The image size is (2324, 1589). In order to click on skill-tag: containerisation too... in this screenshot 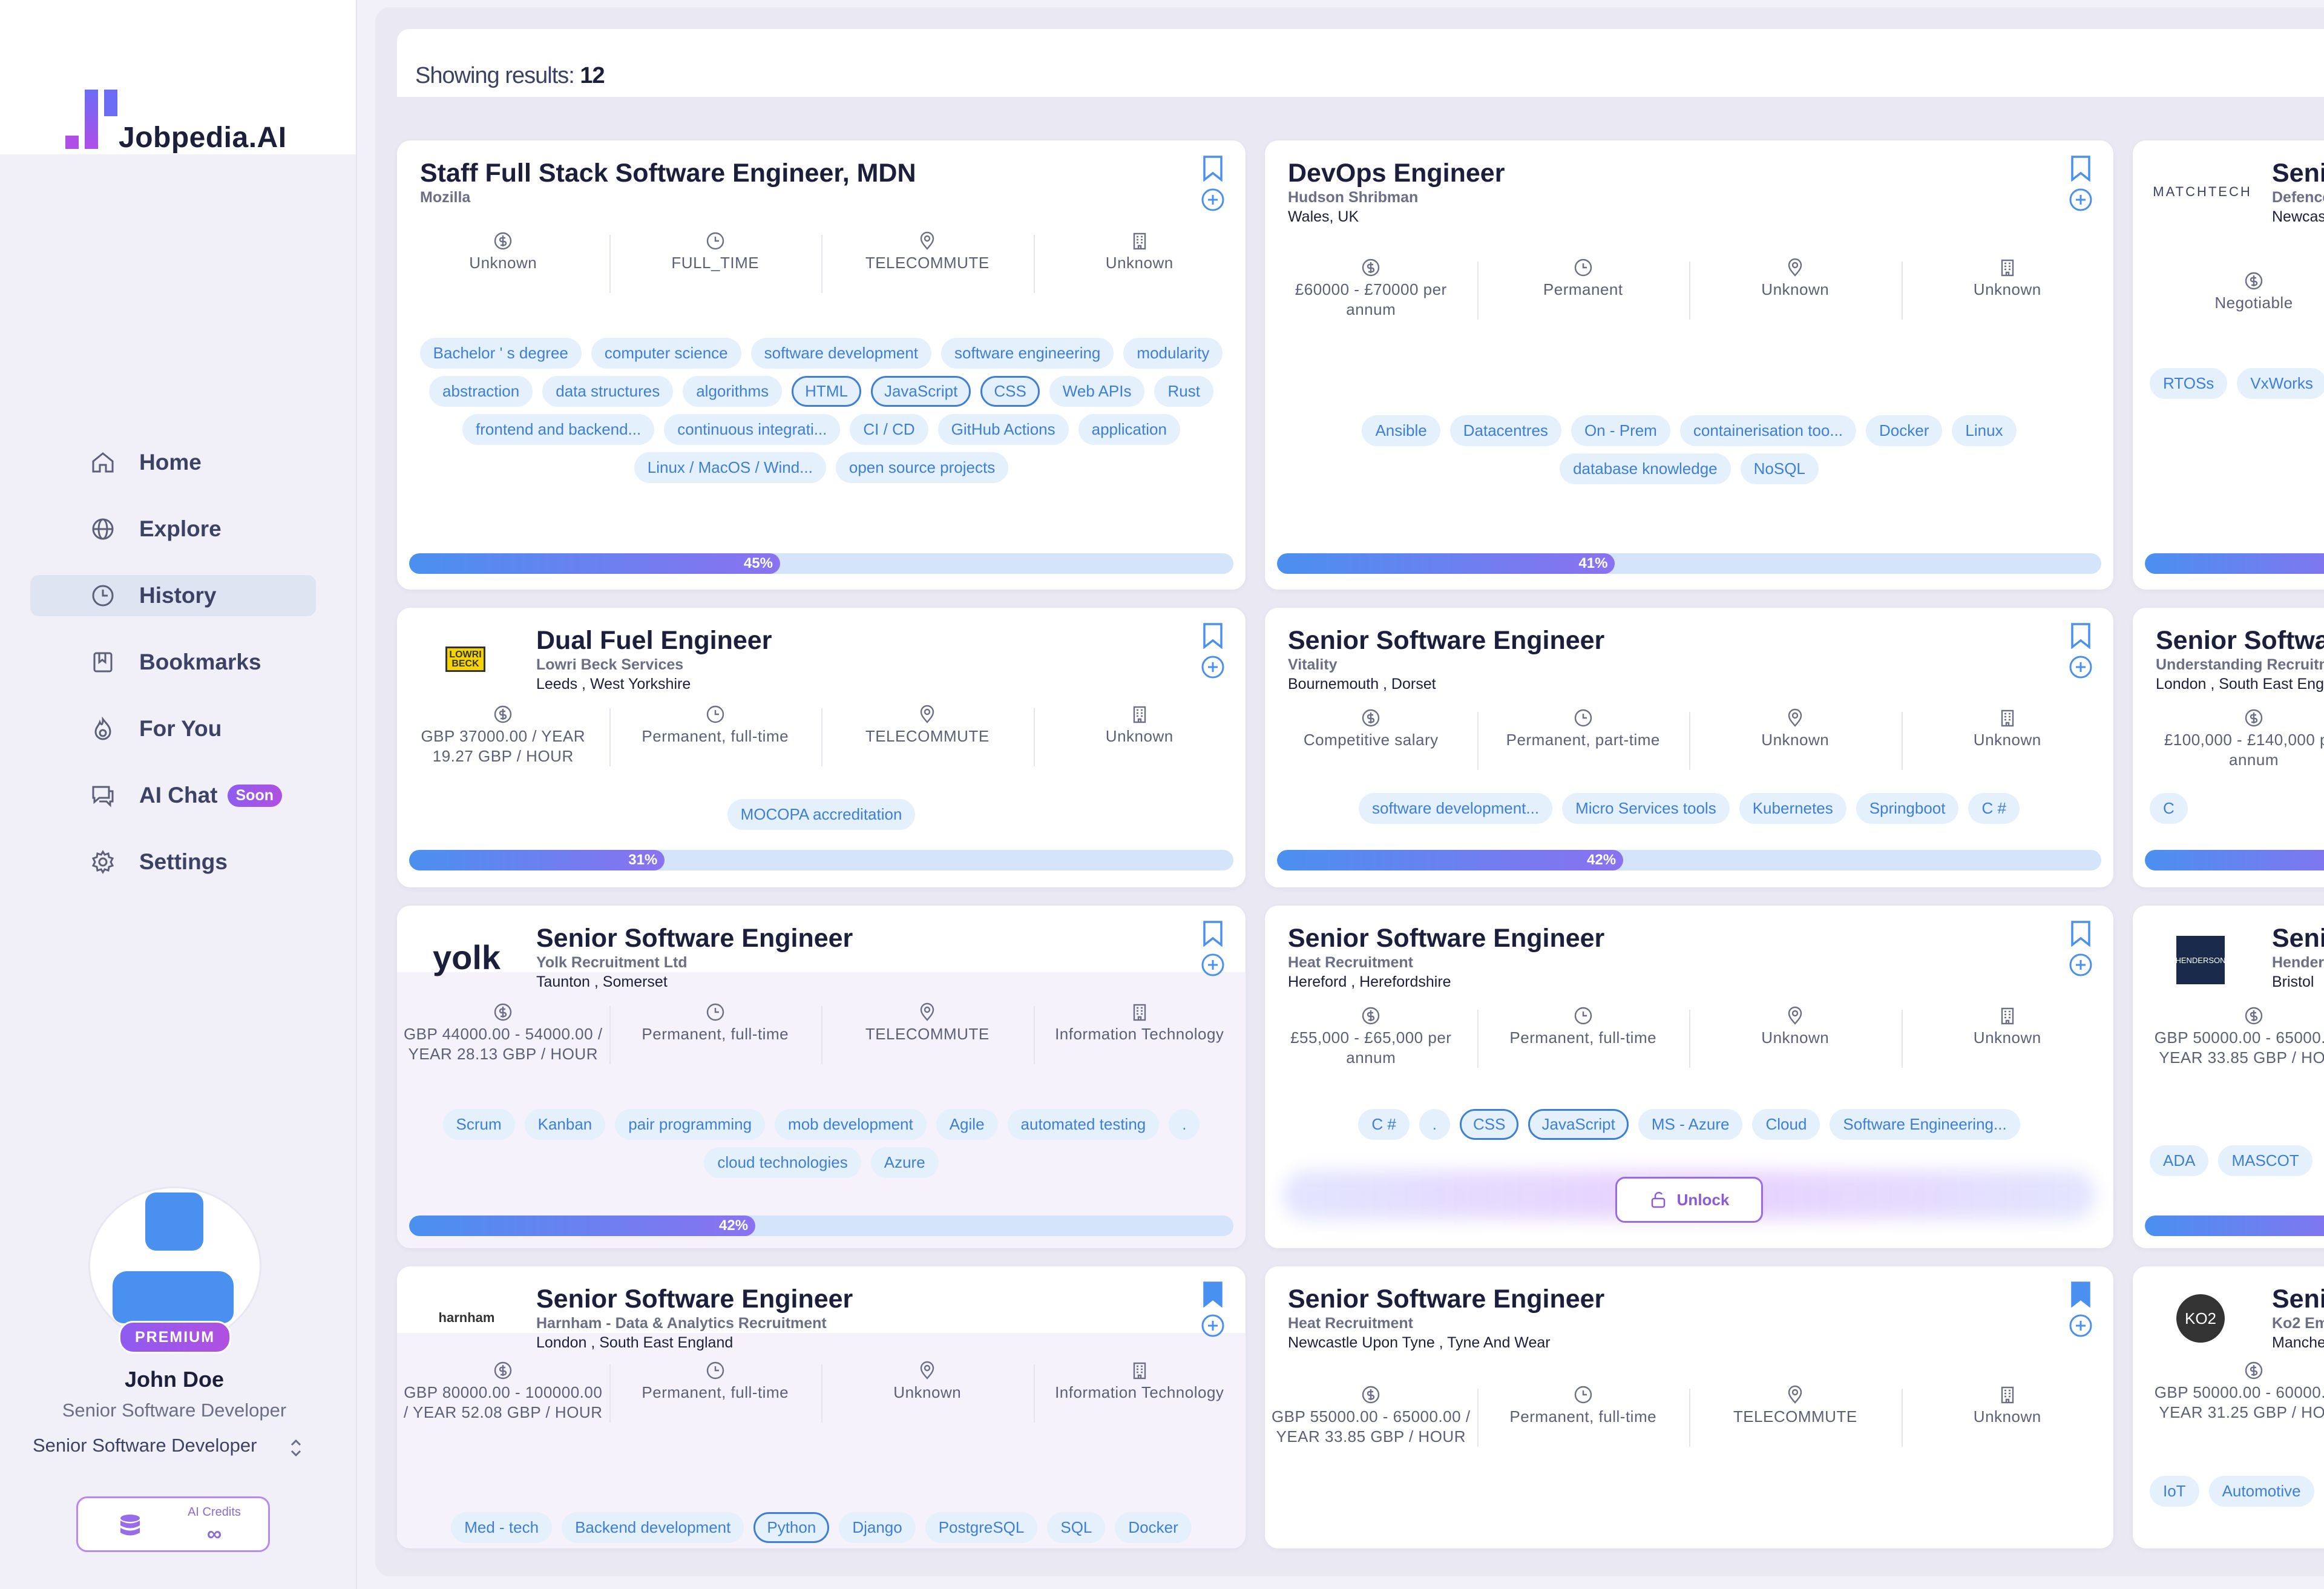, I will do `click(1768, 430)`.